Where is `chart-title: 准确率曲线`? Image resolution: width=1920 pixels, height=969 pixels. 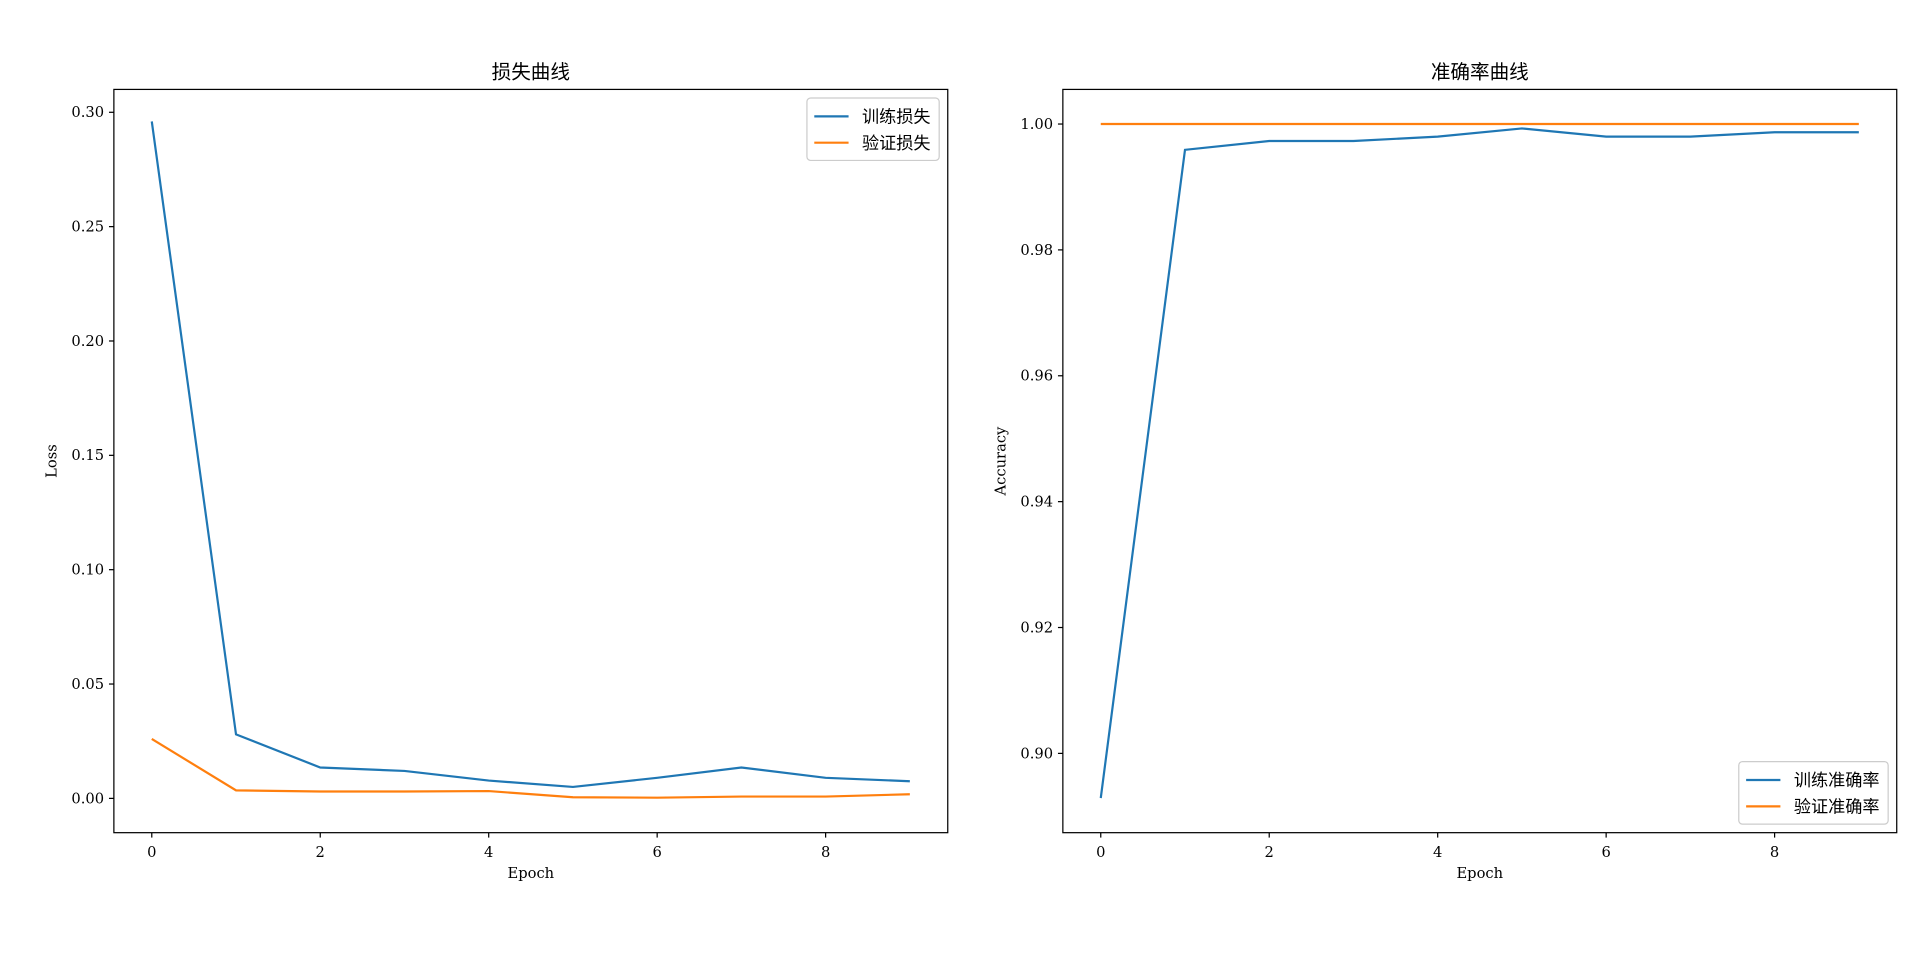
chart-title: 准确率曲线 is located at coordinates (1480, 71).